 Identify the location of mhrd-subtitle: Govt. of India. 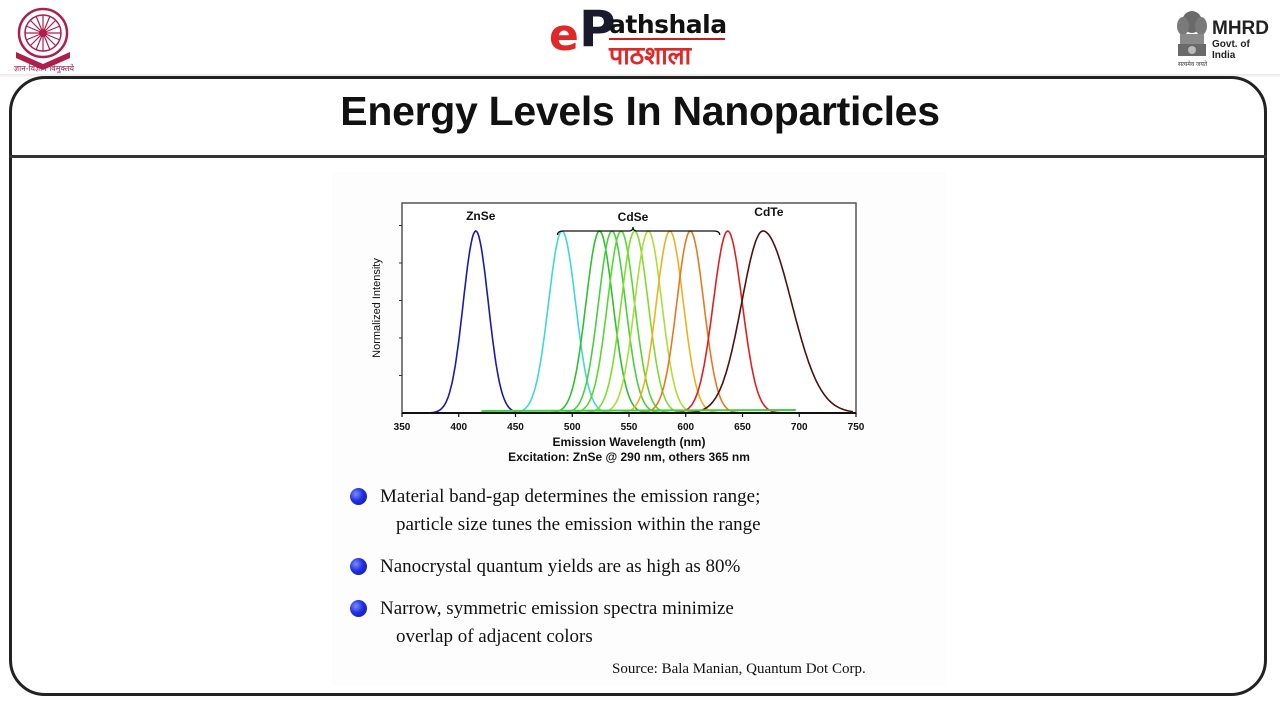
(1231, 50).